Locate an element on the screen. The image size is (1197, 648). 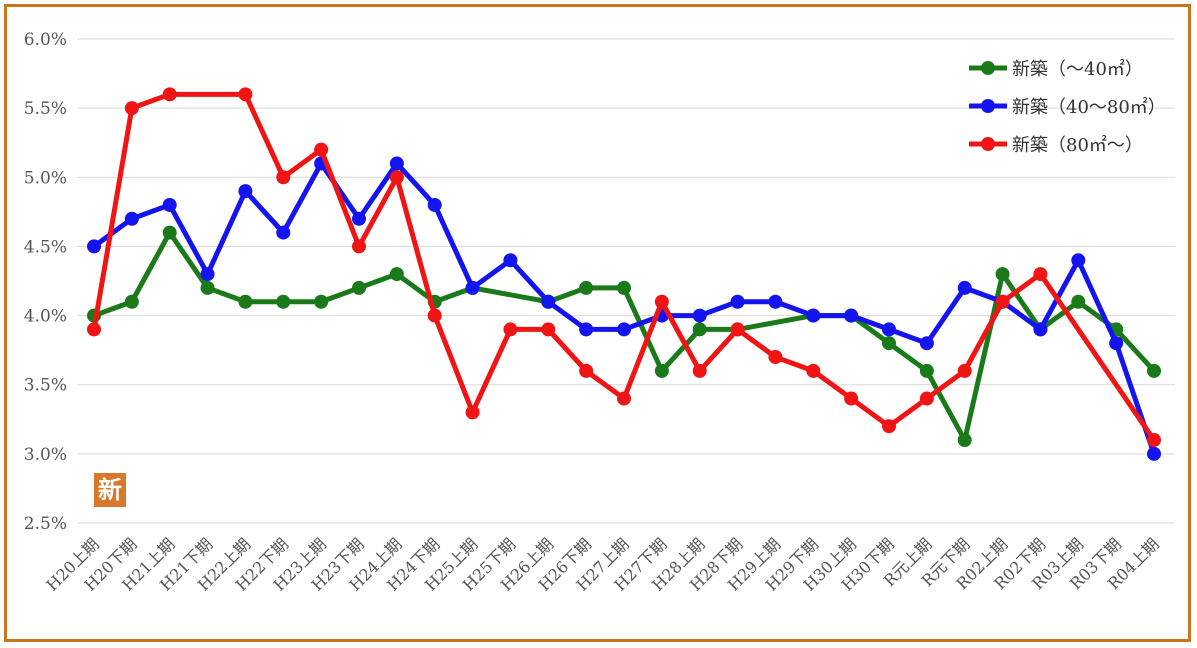
y-tick-label: 6.0% is located at coordinates (45, 40).